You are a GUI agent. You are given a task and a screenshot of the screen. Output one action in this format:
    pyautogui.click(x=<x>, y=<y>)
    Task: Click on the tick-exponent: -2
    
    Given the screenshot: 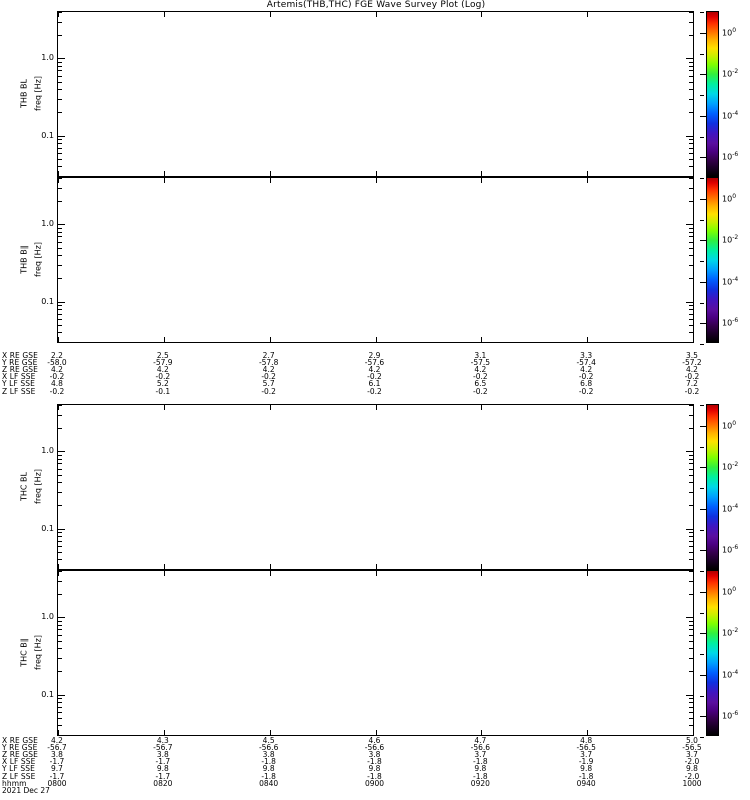 What is the action you would take?
    pyautogui.click(x=735, y=238)
    